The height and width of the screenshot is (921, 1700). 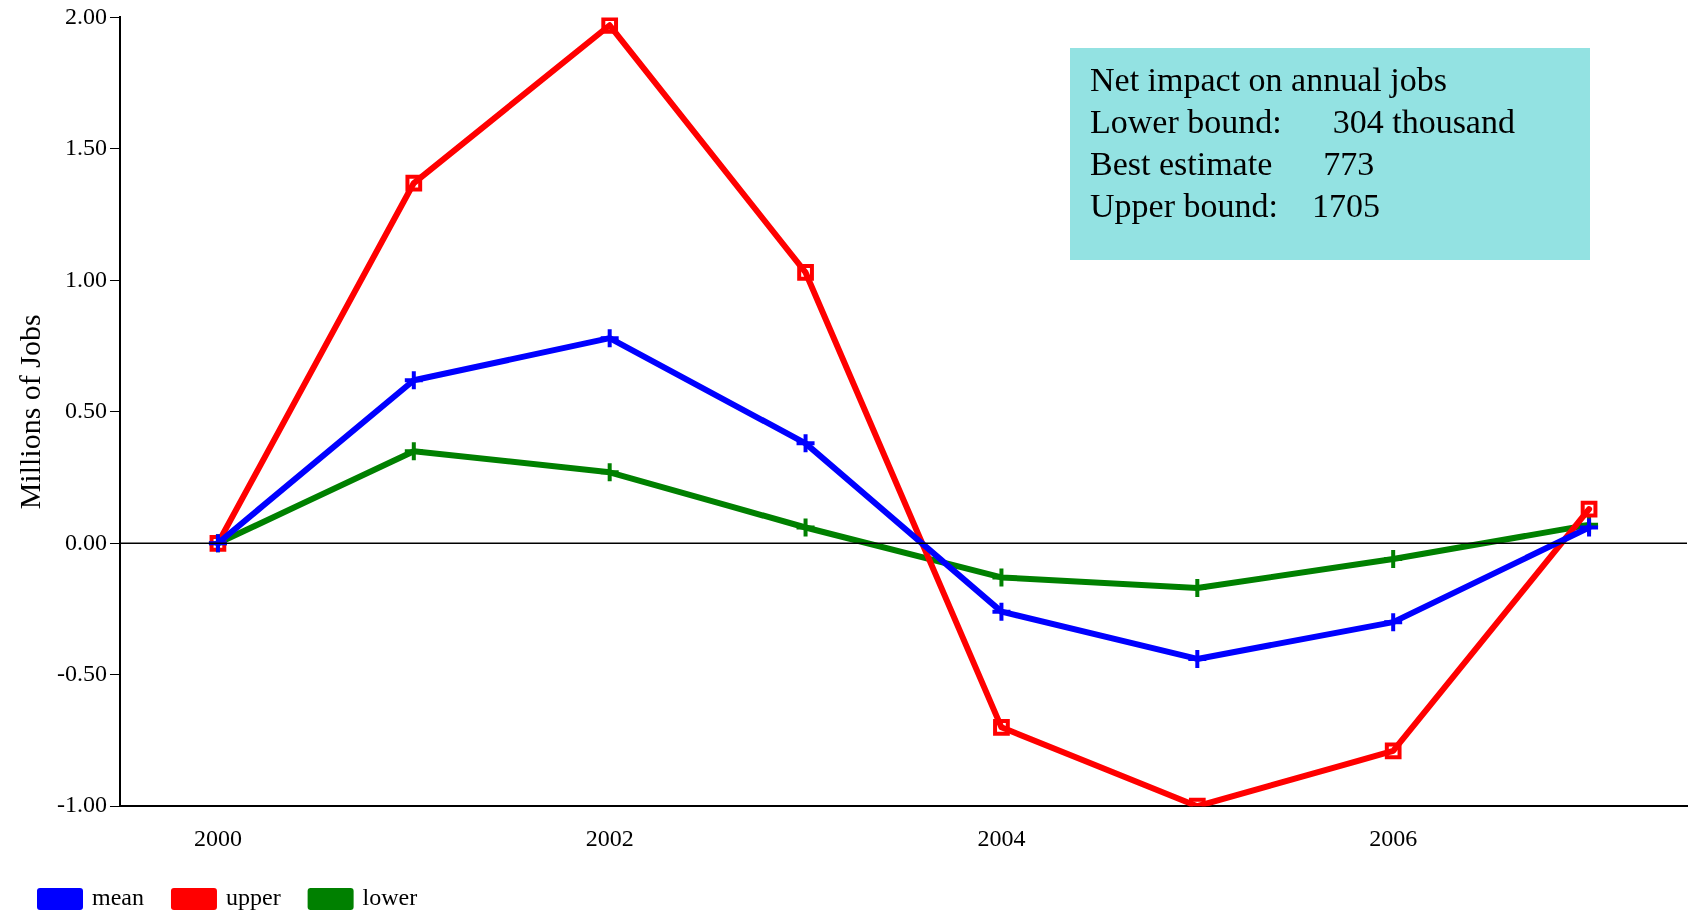 I want to click on legend-label: mean, so click(x=118, y=897).